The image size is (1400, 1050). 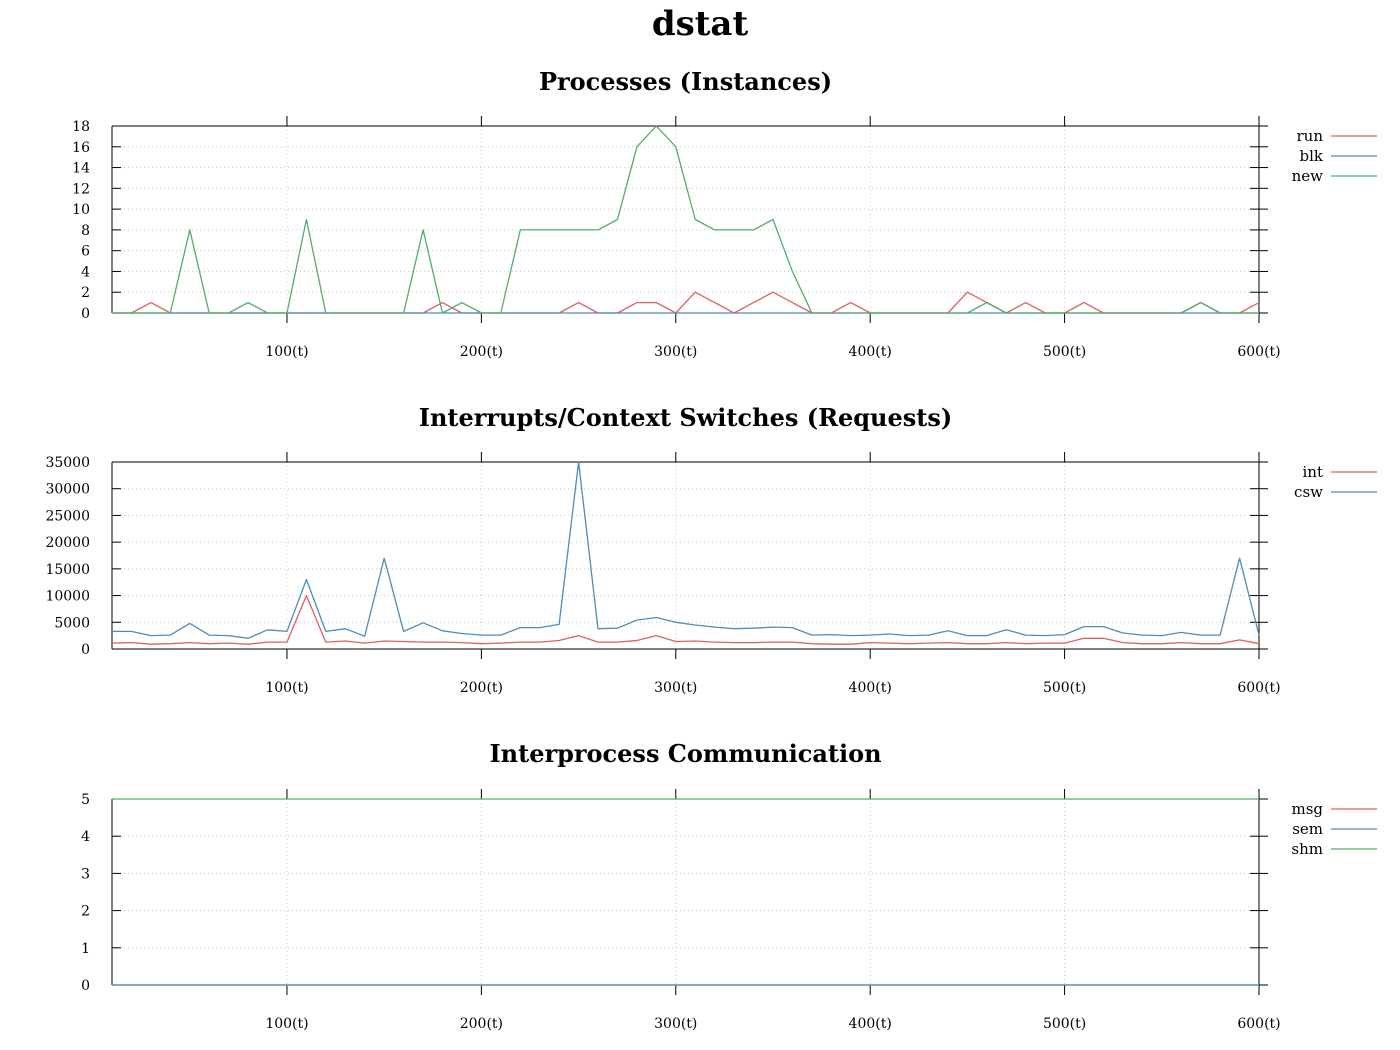 I want to click on y-tick-label: 15000, so click(x=67, y=570).